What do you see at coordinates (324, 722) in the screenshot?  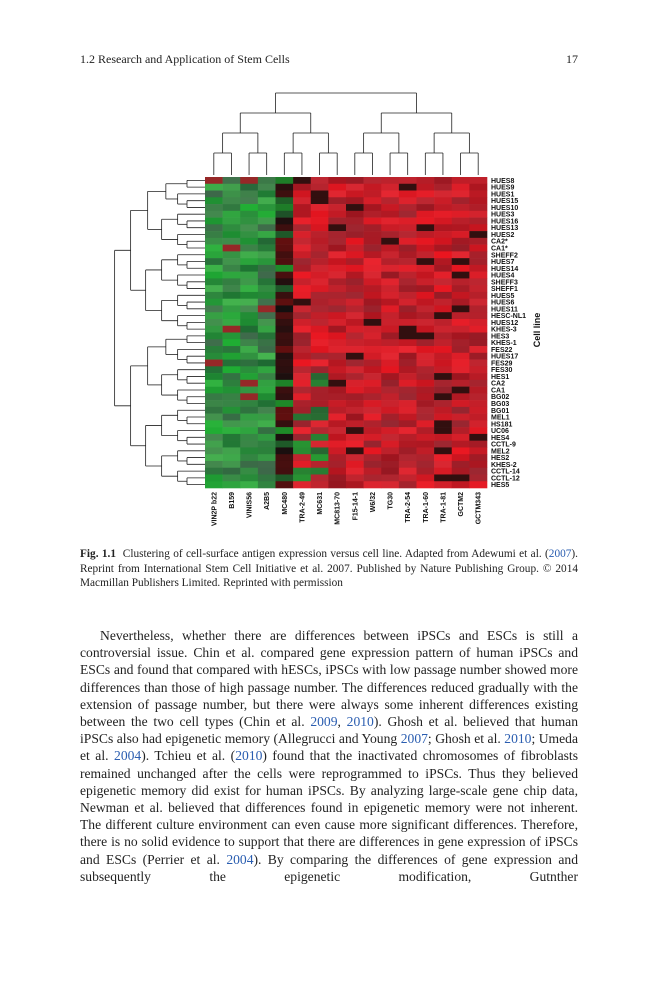 I see `citation-link: 2009` at bounding box center [324, 722].